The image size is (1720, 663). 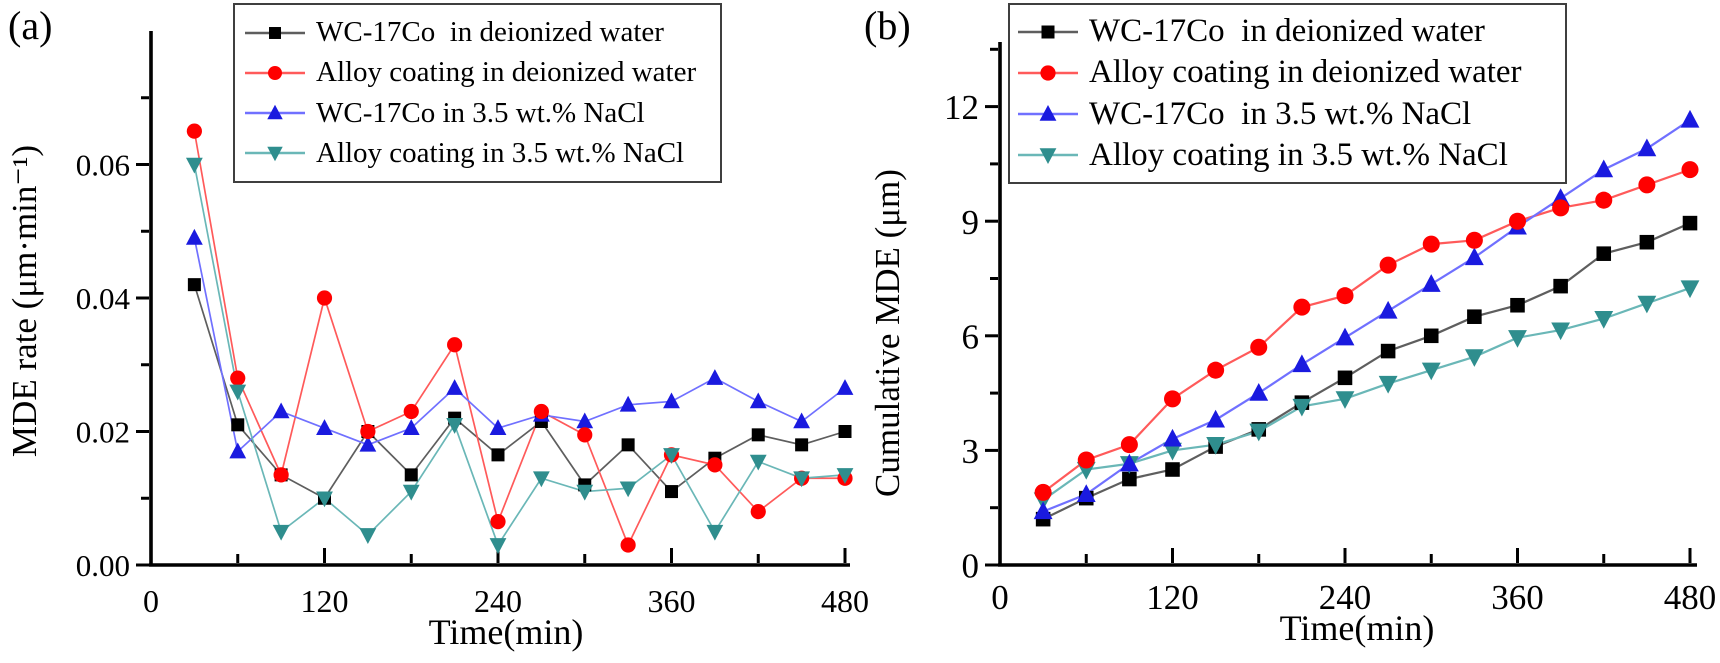 I want to click on panel-a-label: (a), so click(x=30, y=25).